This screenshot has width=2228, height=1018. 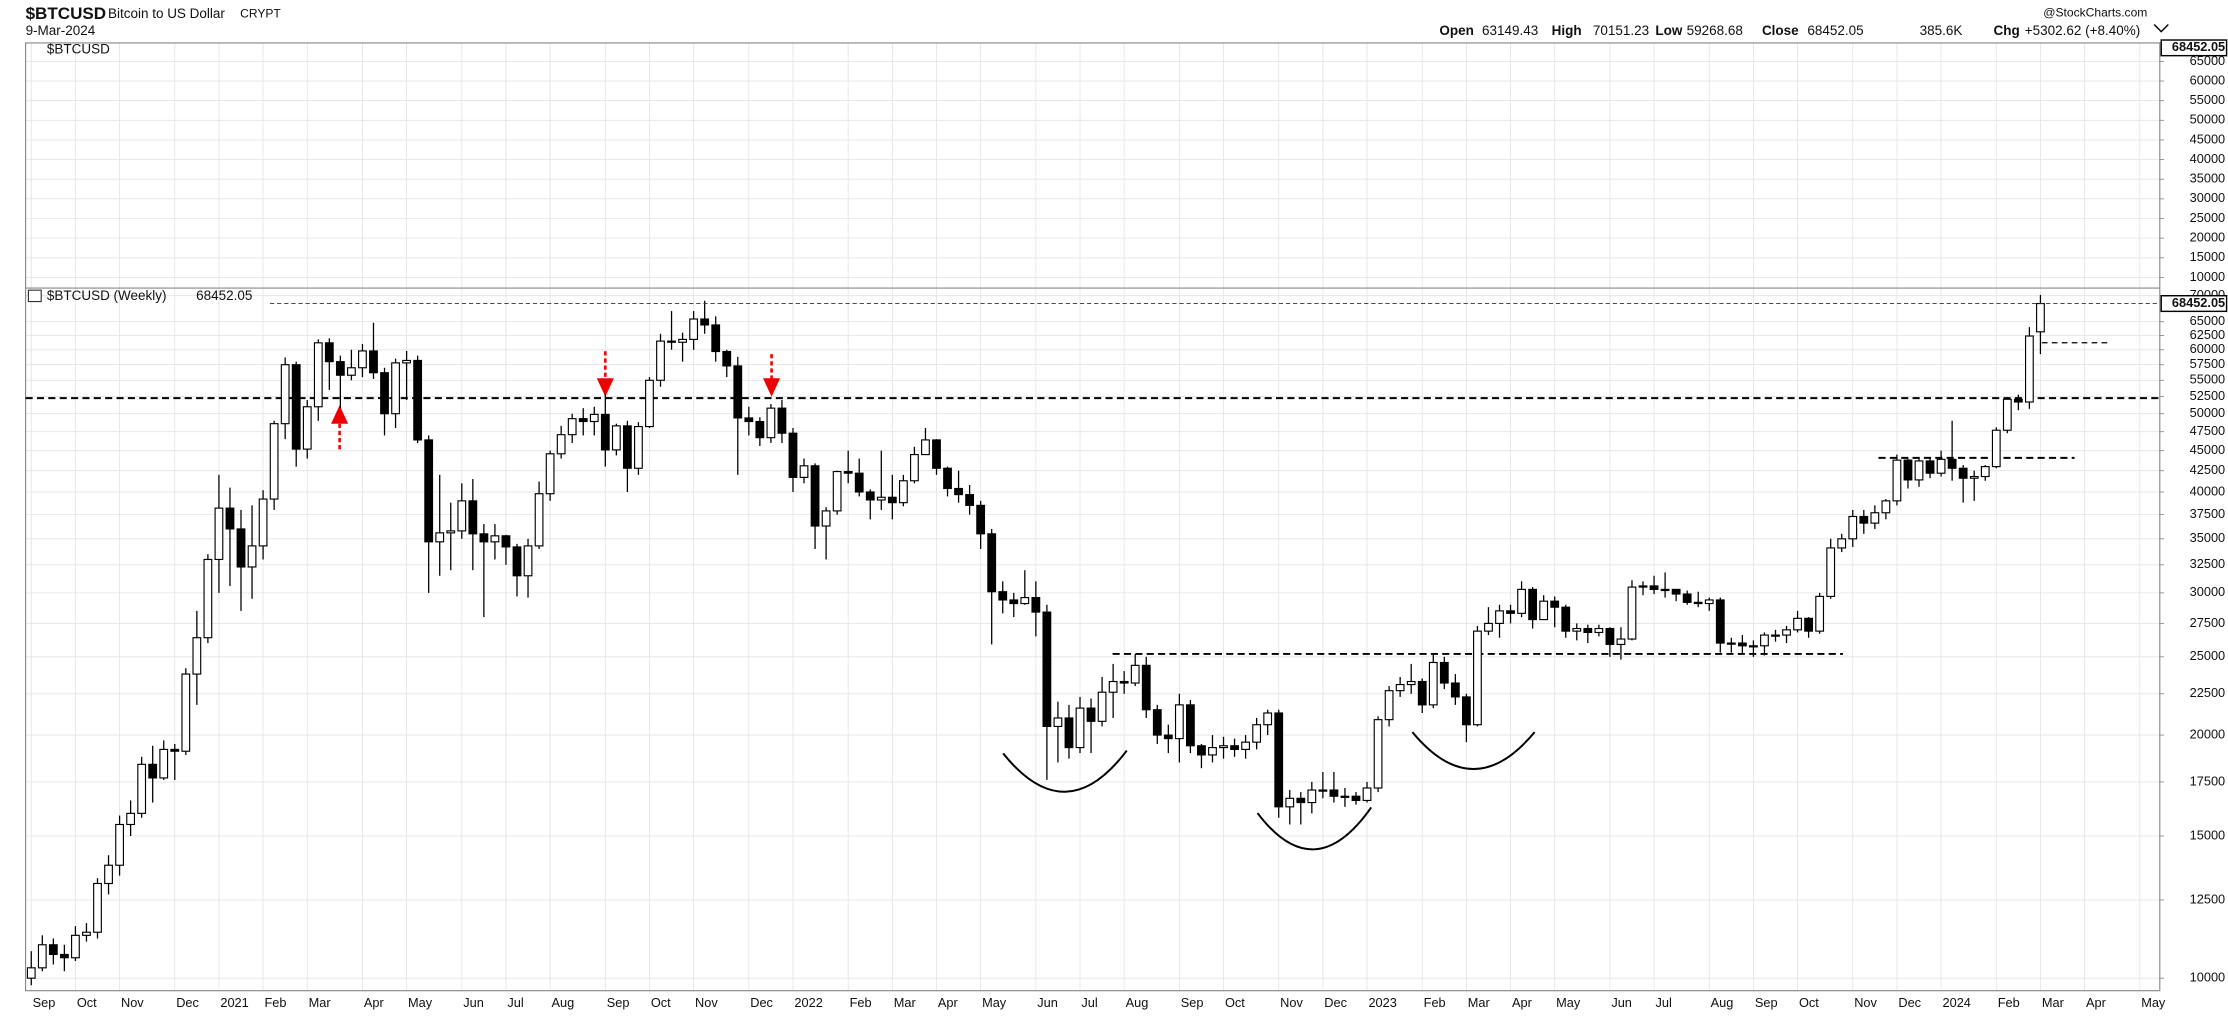 I want to click on y-tick-label: 35000, so click(x=2208, y=537).